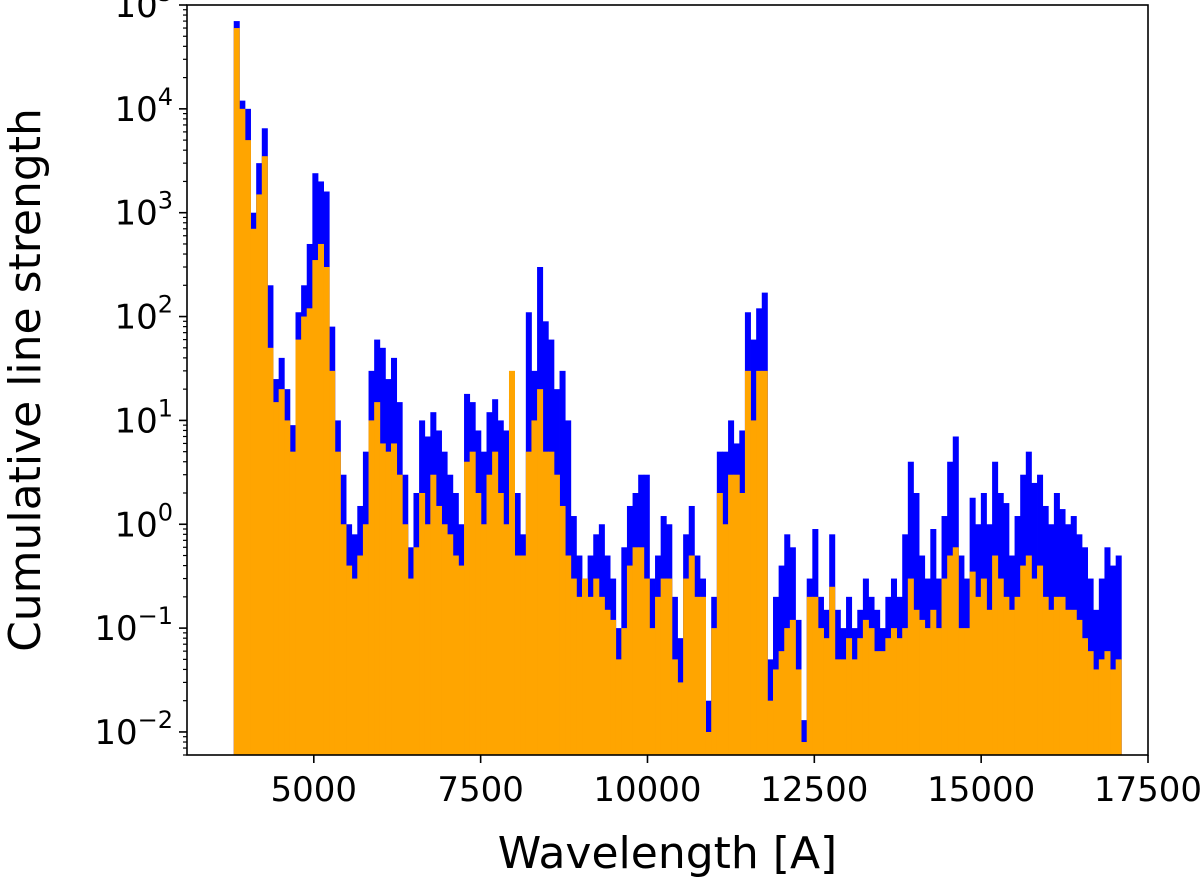 The image size is (1200, 883). What do you see at coordinates (143, 314) in the screenshot?
I see `y-tick-label: 102` at bounding box center [143, 314].